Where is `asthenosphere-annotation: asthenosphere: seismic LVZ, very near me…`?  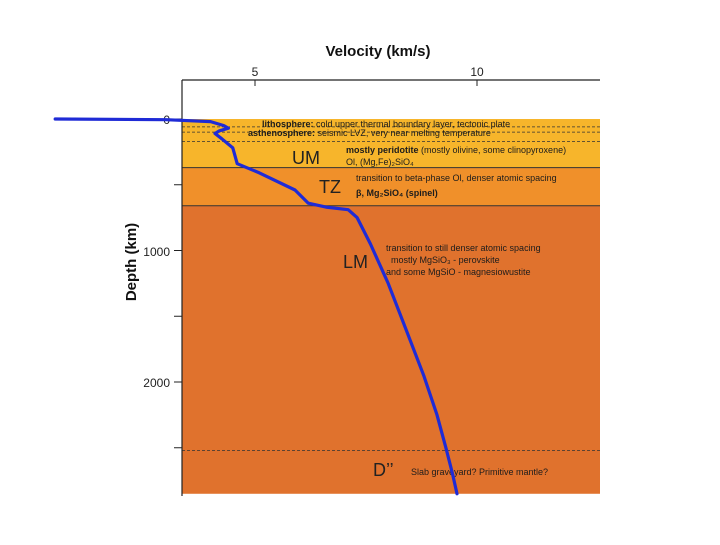
asthenosphere-annotation: asthenosphere: seismic LVZ, very near me… is located at coordinates (369, 133).